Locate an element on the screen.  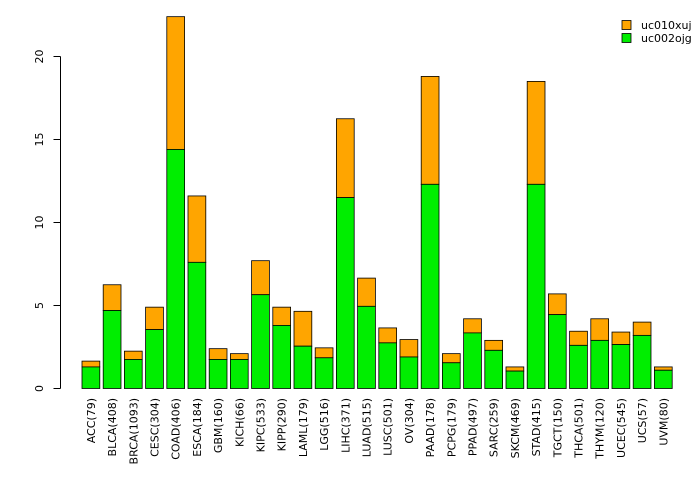
x-tick-label: ESCA(184) is located at coordinates (197, 427).